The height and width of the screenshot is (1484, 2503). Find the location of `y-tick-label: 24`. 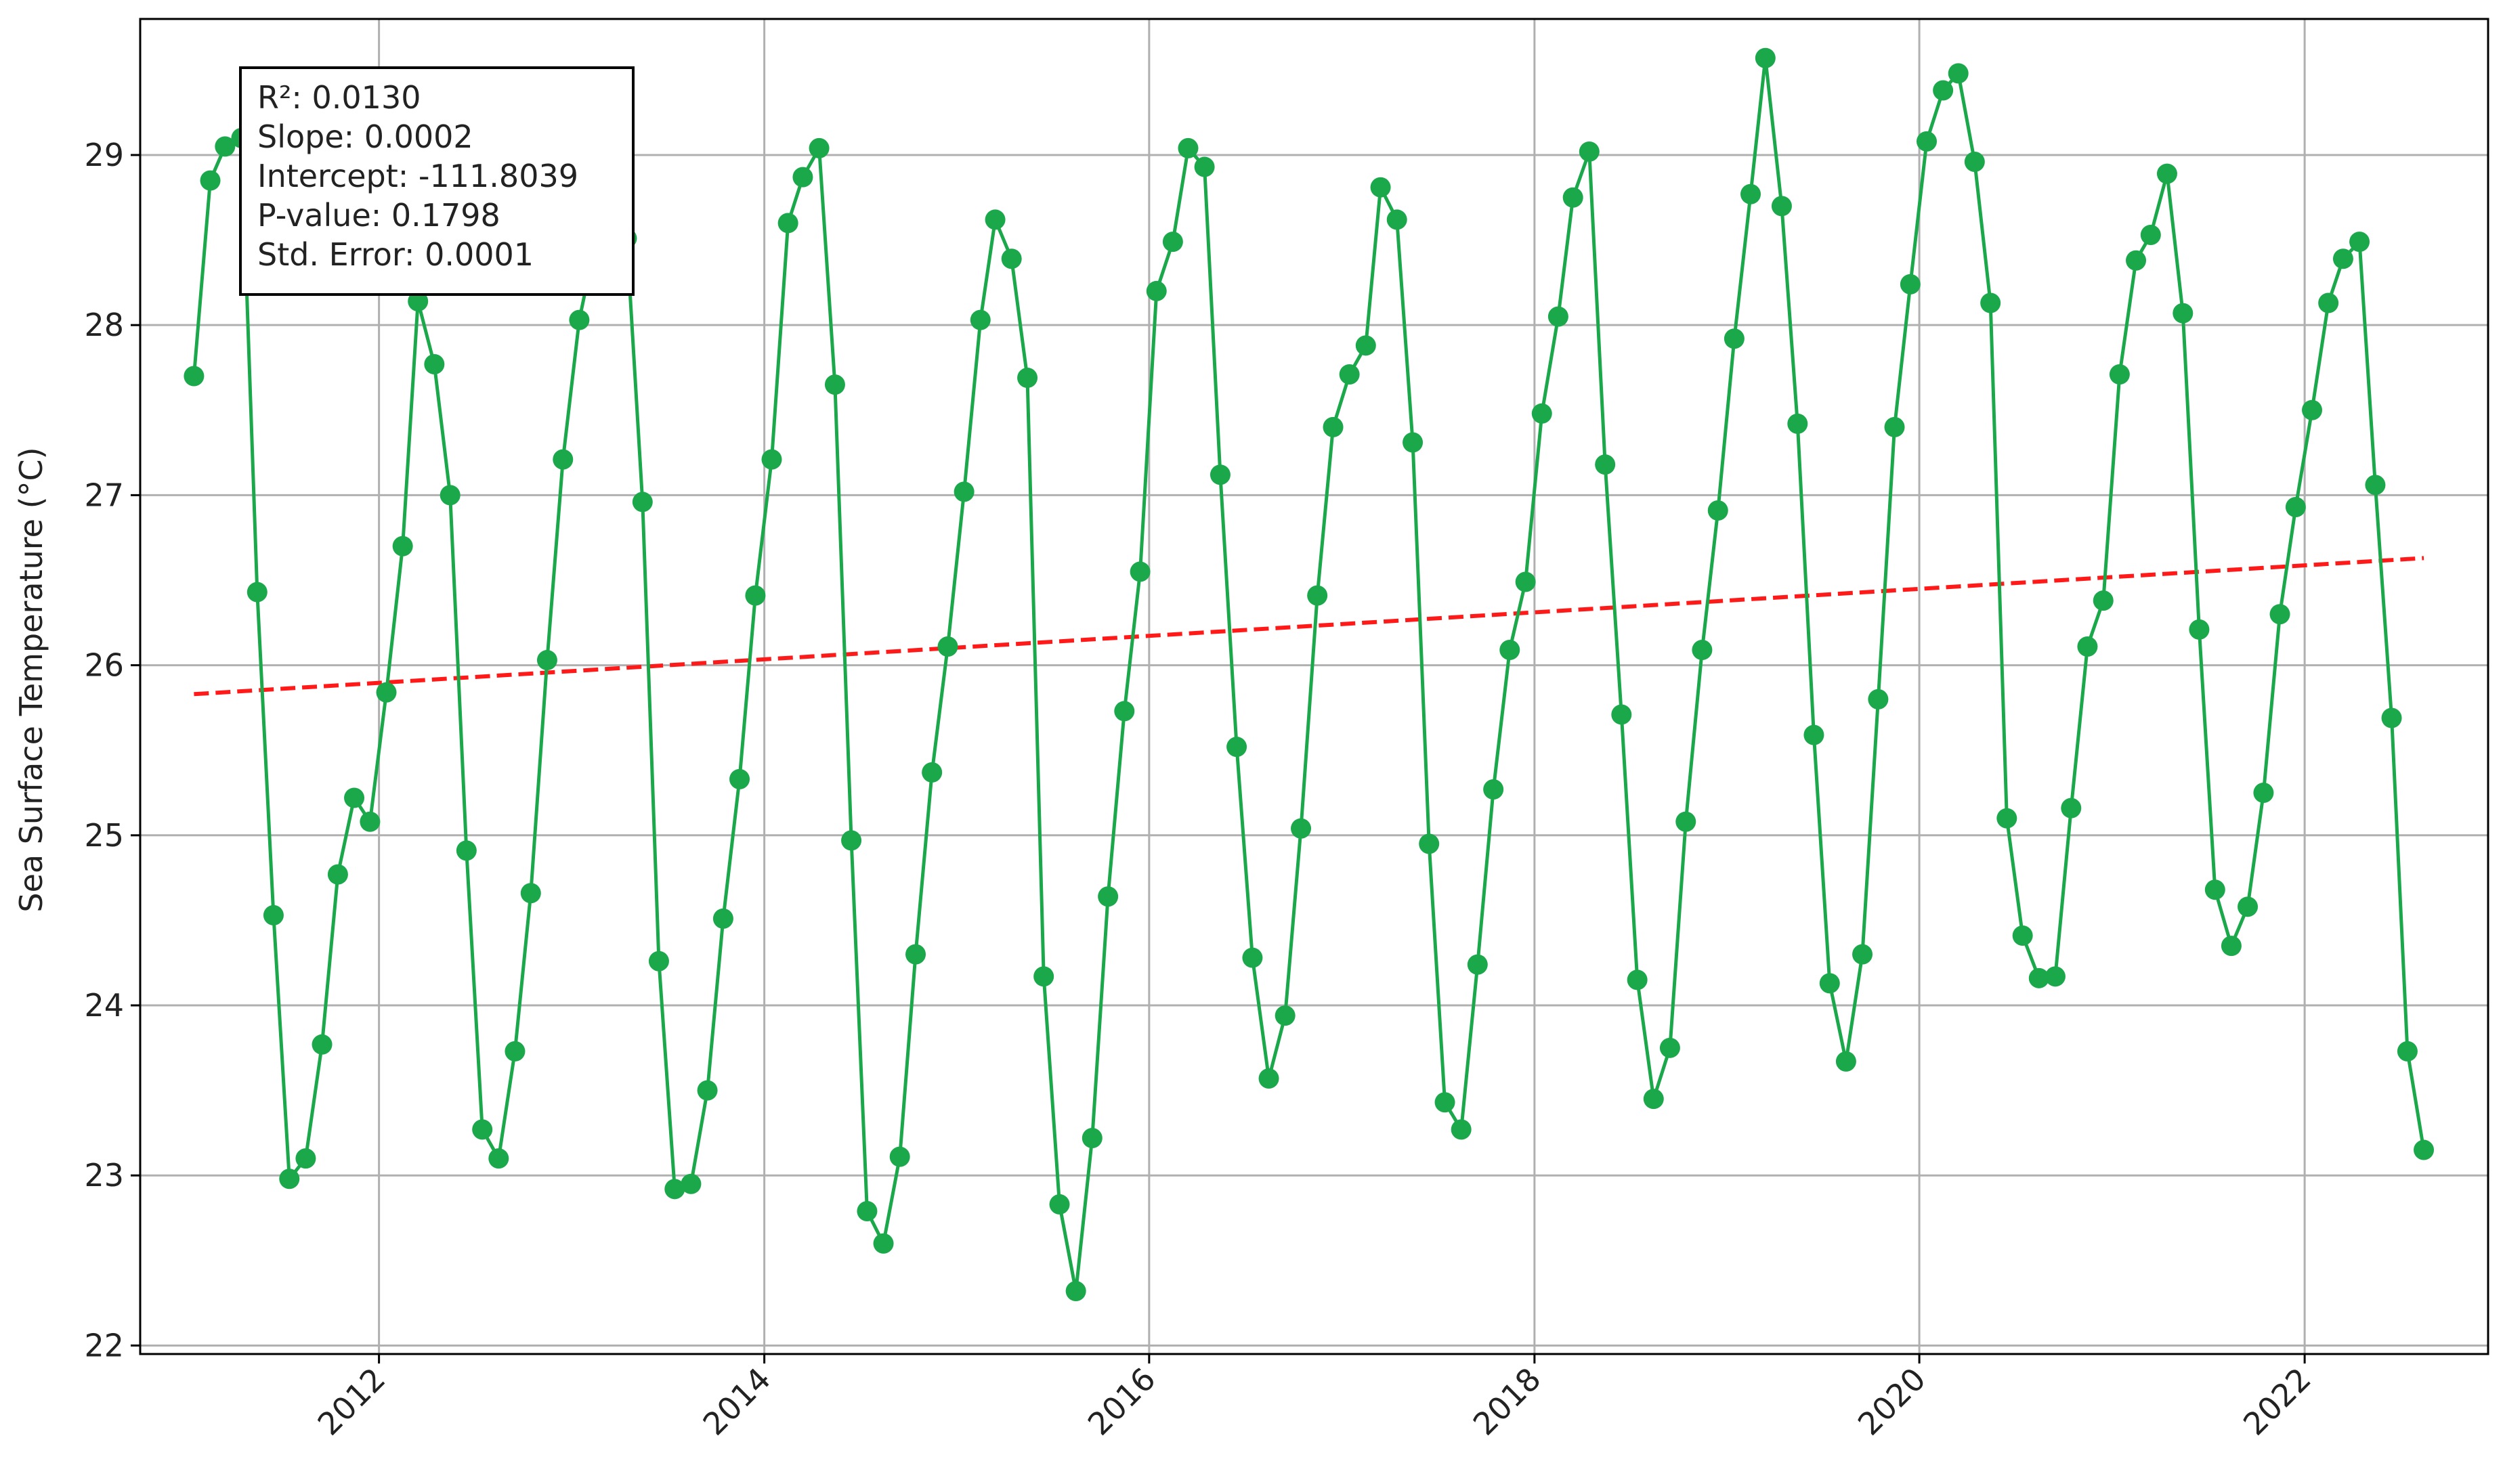

y-tick-label: 24 is located at coordinates (104, 1005).